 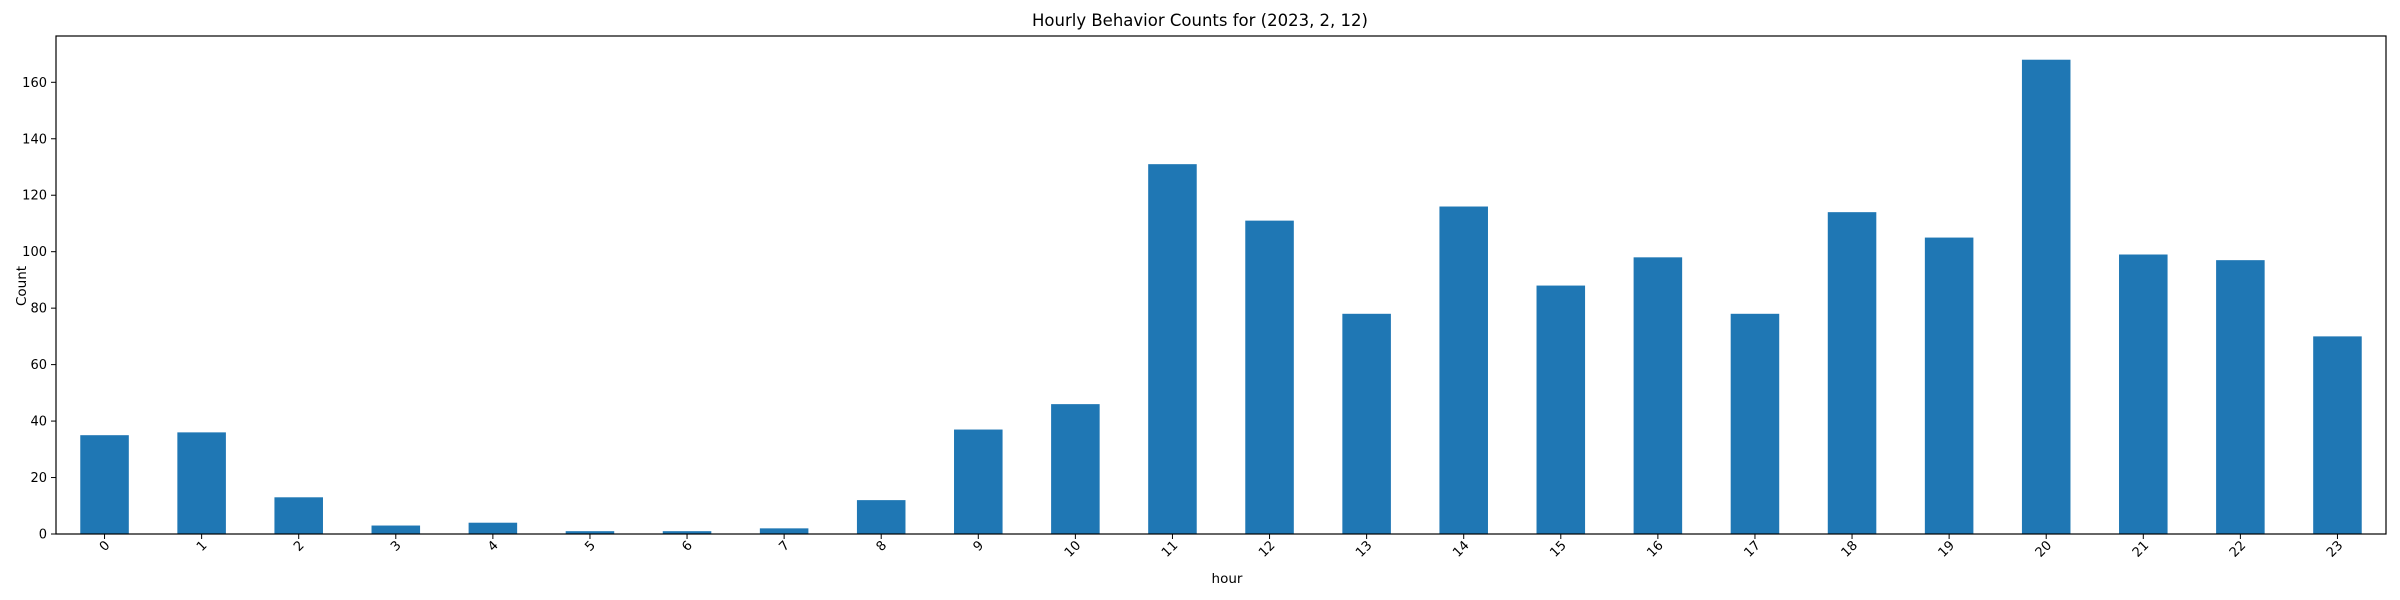 What do you see at coordinates (38, 422) in the screenshot?
I see `y-tick-label: 40` at bounding box center [38, 422].